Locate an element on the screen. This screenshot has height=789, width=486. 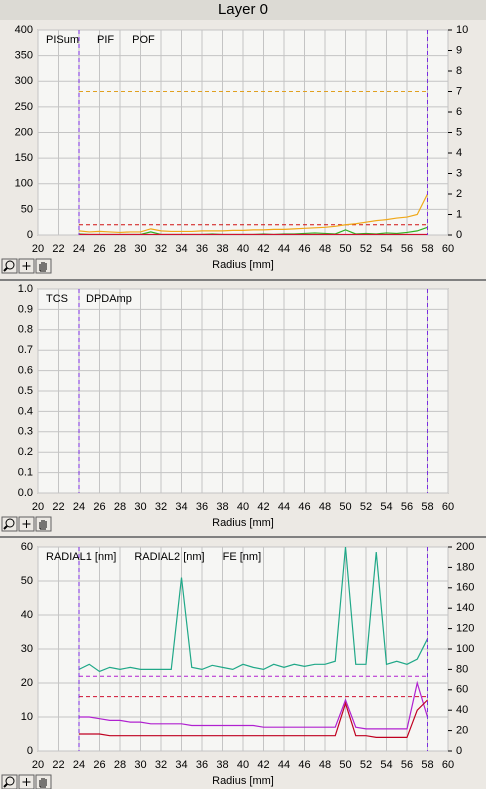
y2-tick-label: 120 is located at coordinates (465, 629).